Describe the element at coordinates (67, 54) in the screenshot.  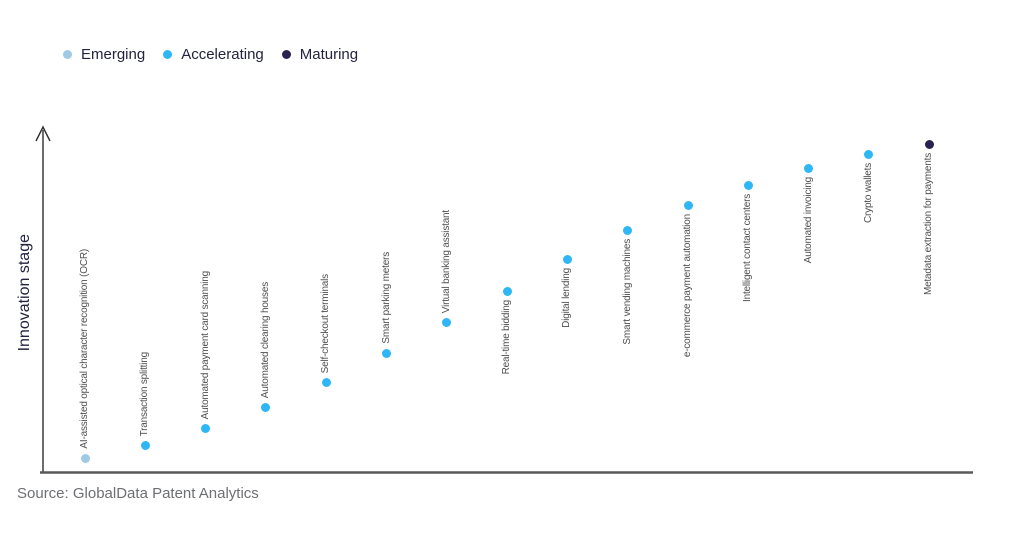
I see `legend-dot-emerging` at that location.